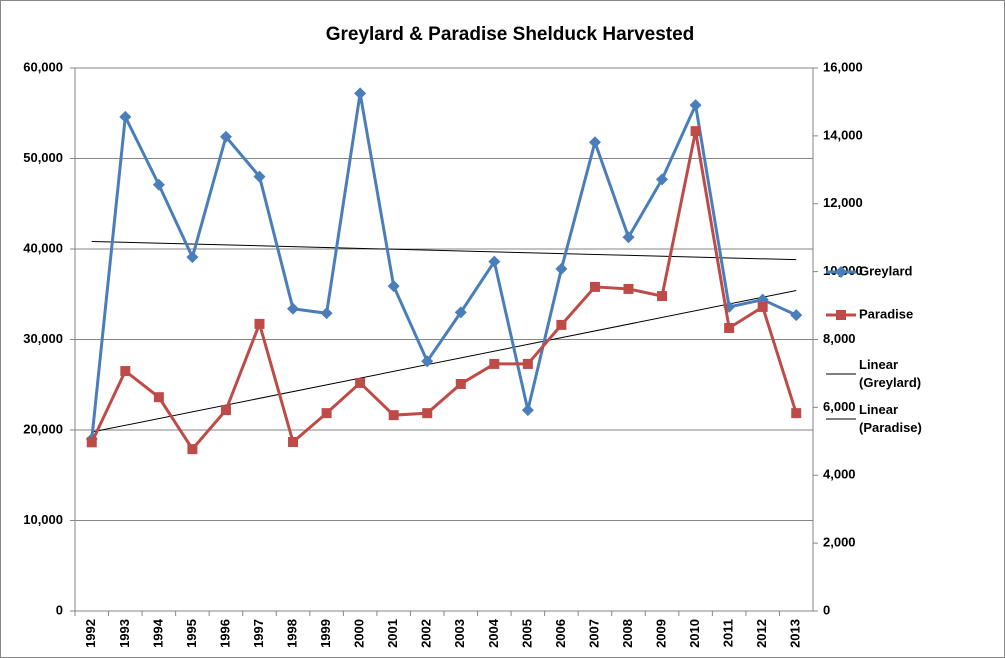  Describe the element at coordinates (728, 633) in the screenshot. I see `x-tick-label: 2011` at that location.